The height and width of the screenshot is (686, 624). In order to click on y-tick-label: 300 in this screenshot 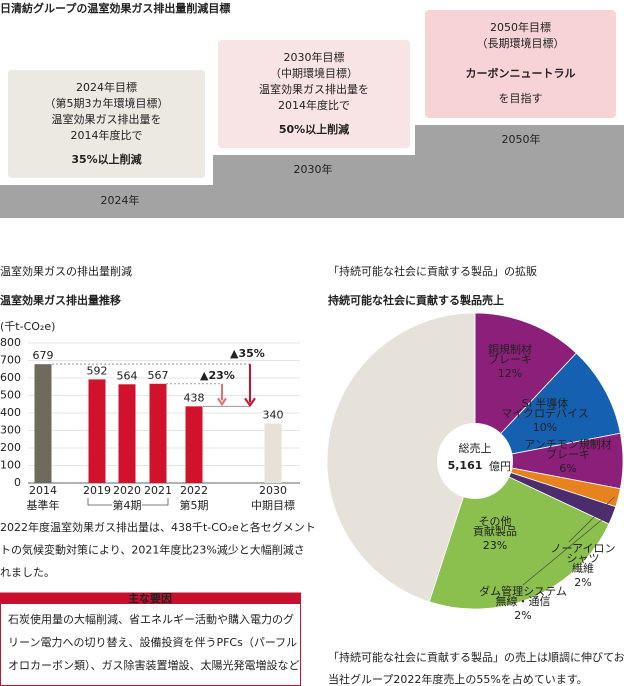, I will do `click(10, 430)`.